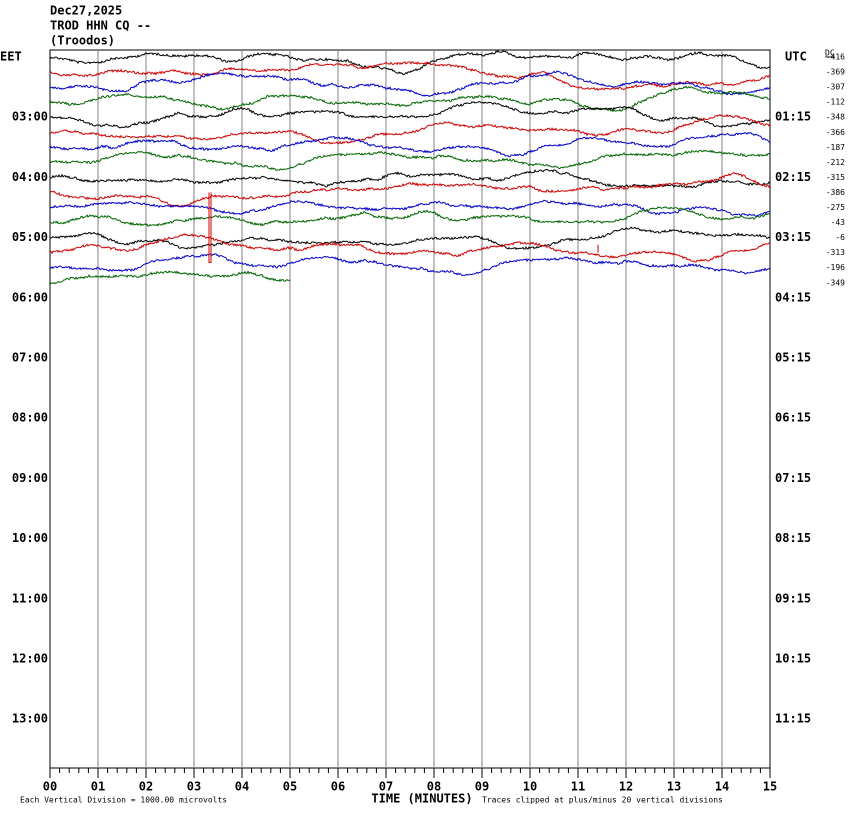 Image resolution: width=850 pixels, height=814 pixels. What do you see at coordinates (793, 719) in the screenshot?
I see `right-hour-label: 11:15` at bounding box center [793, 719].